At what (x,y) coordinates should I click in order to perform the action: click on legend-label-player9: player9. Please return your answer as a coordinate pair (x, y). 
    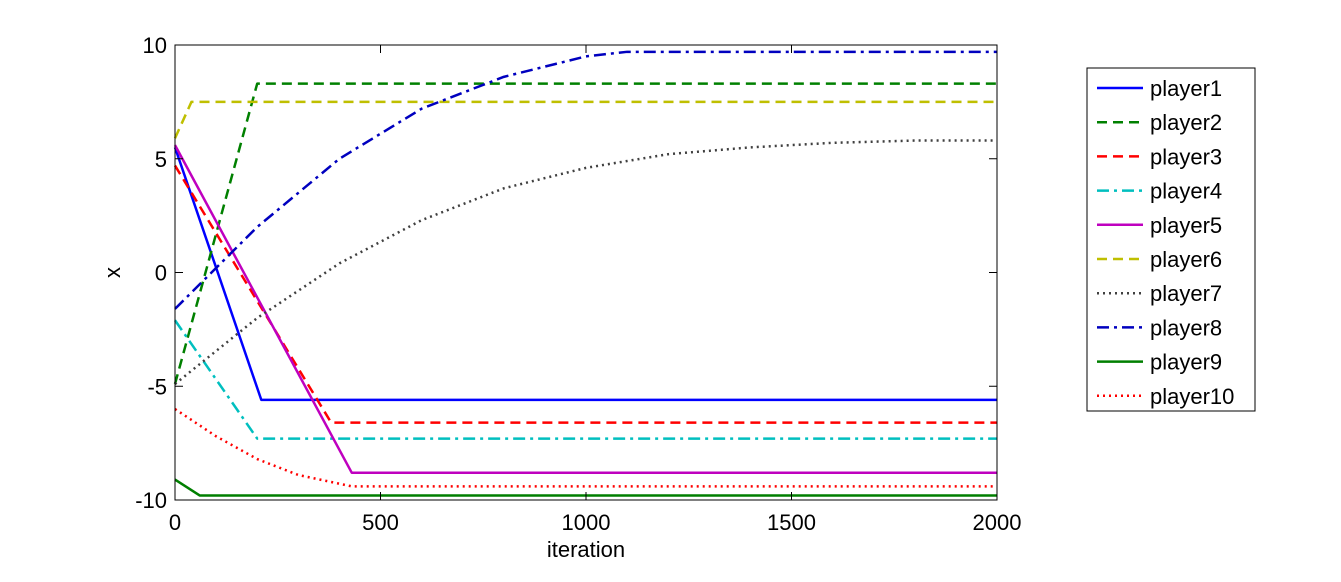
    Looking at the image, I should click on (1186, 362).